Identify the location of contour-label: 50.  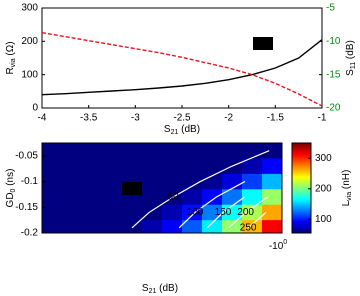
(174, 197).